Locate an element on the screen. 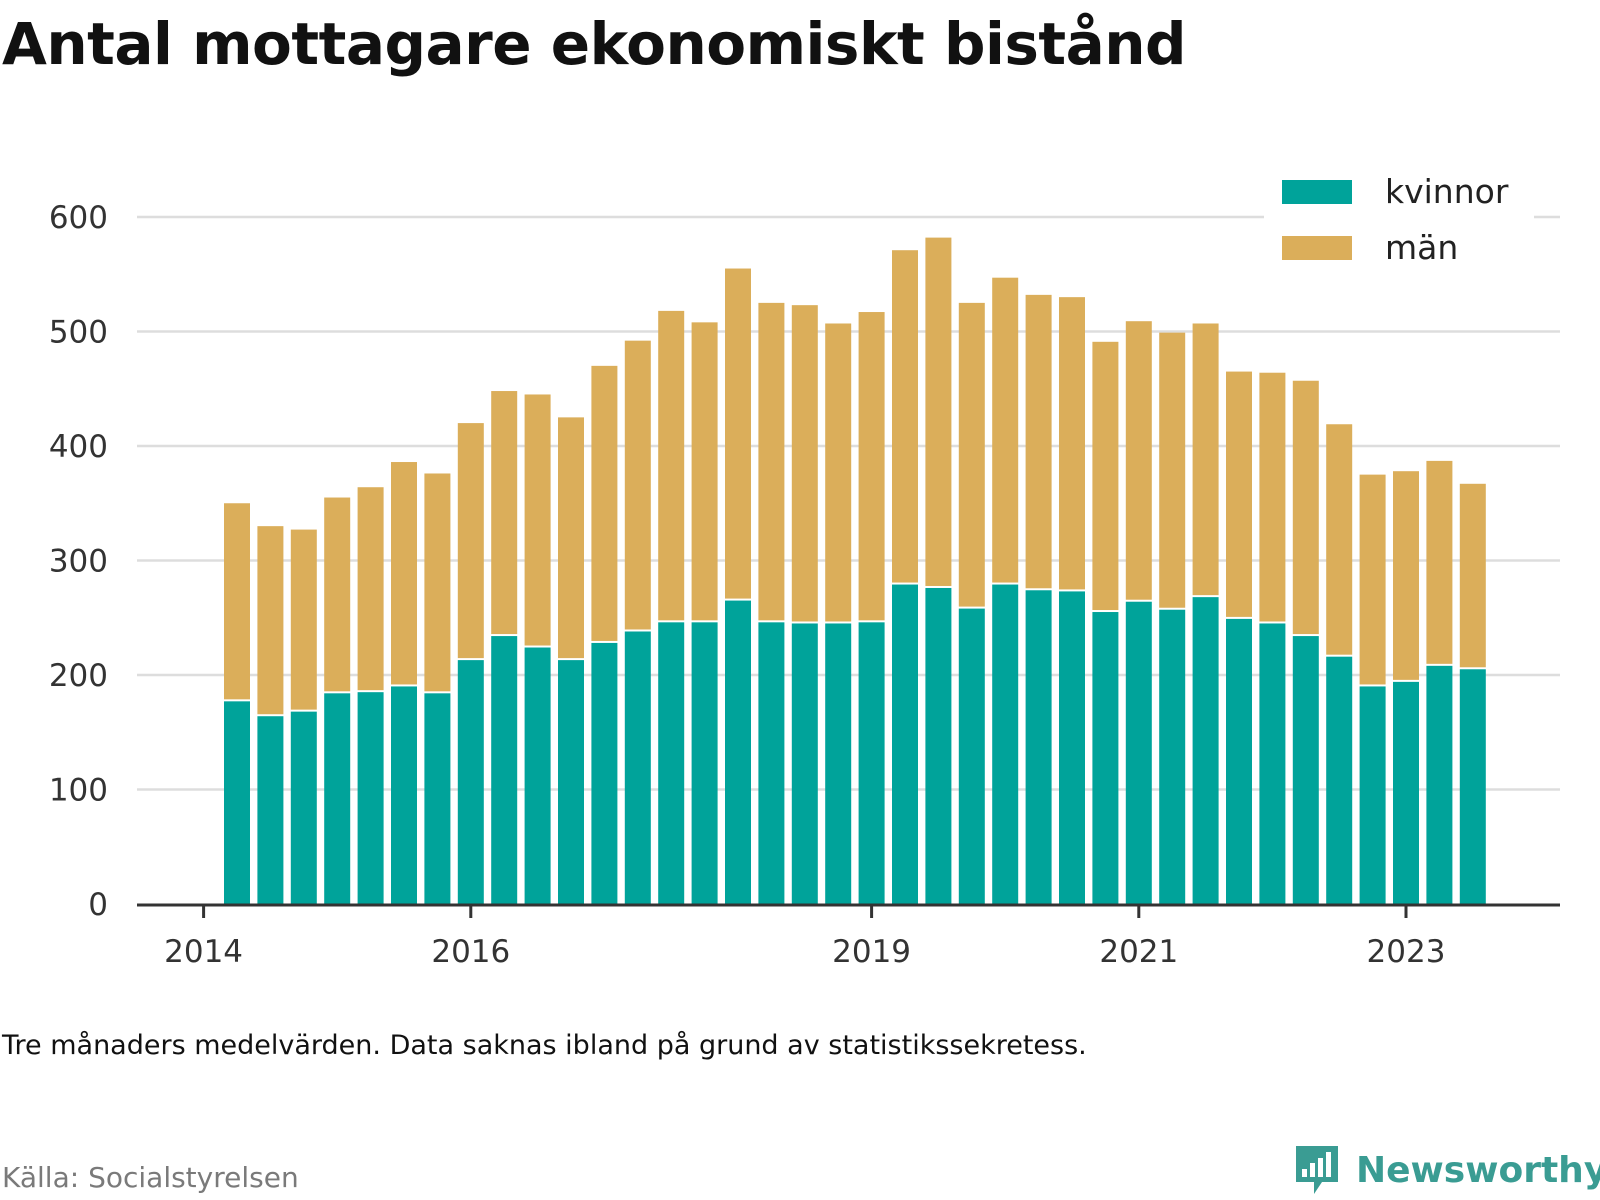  y-tick-label: 200 is located at coordinates (78, 676).